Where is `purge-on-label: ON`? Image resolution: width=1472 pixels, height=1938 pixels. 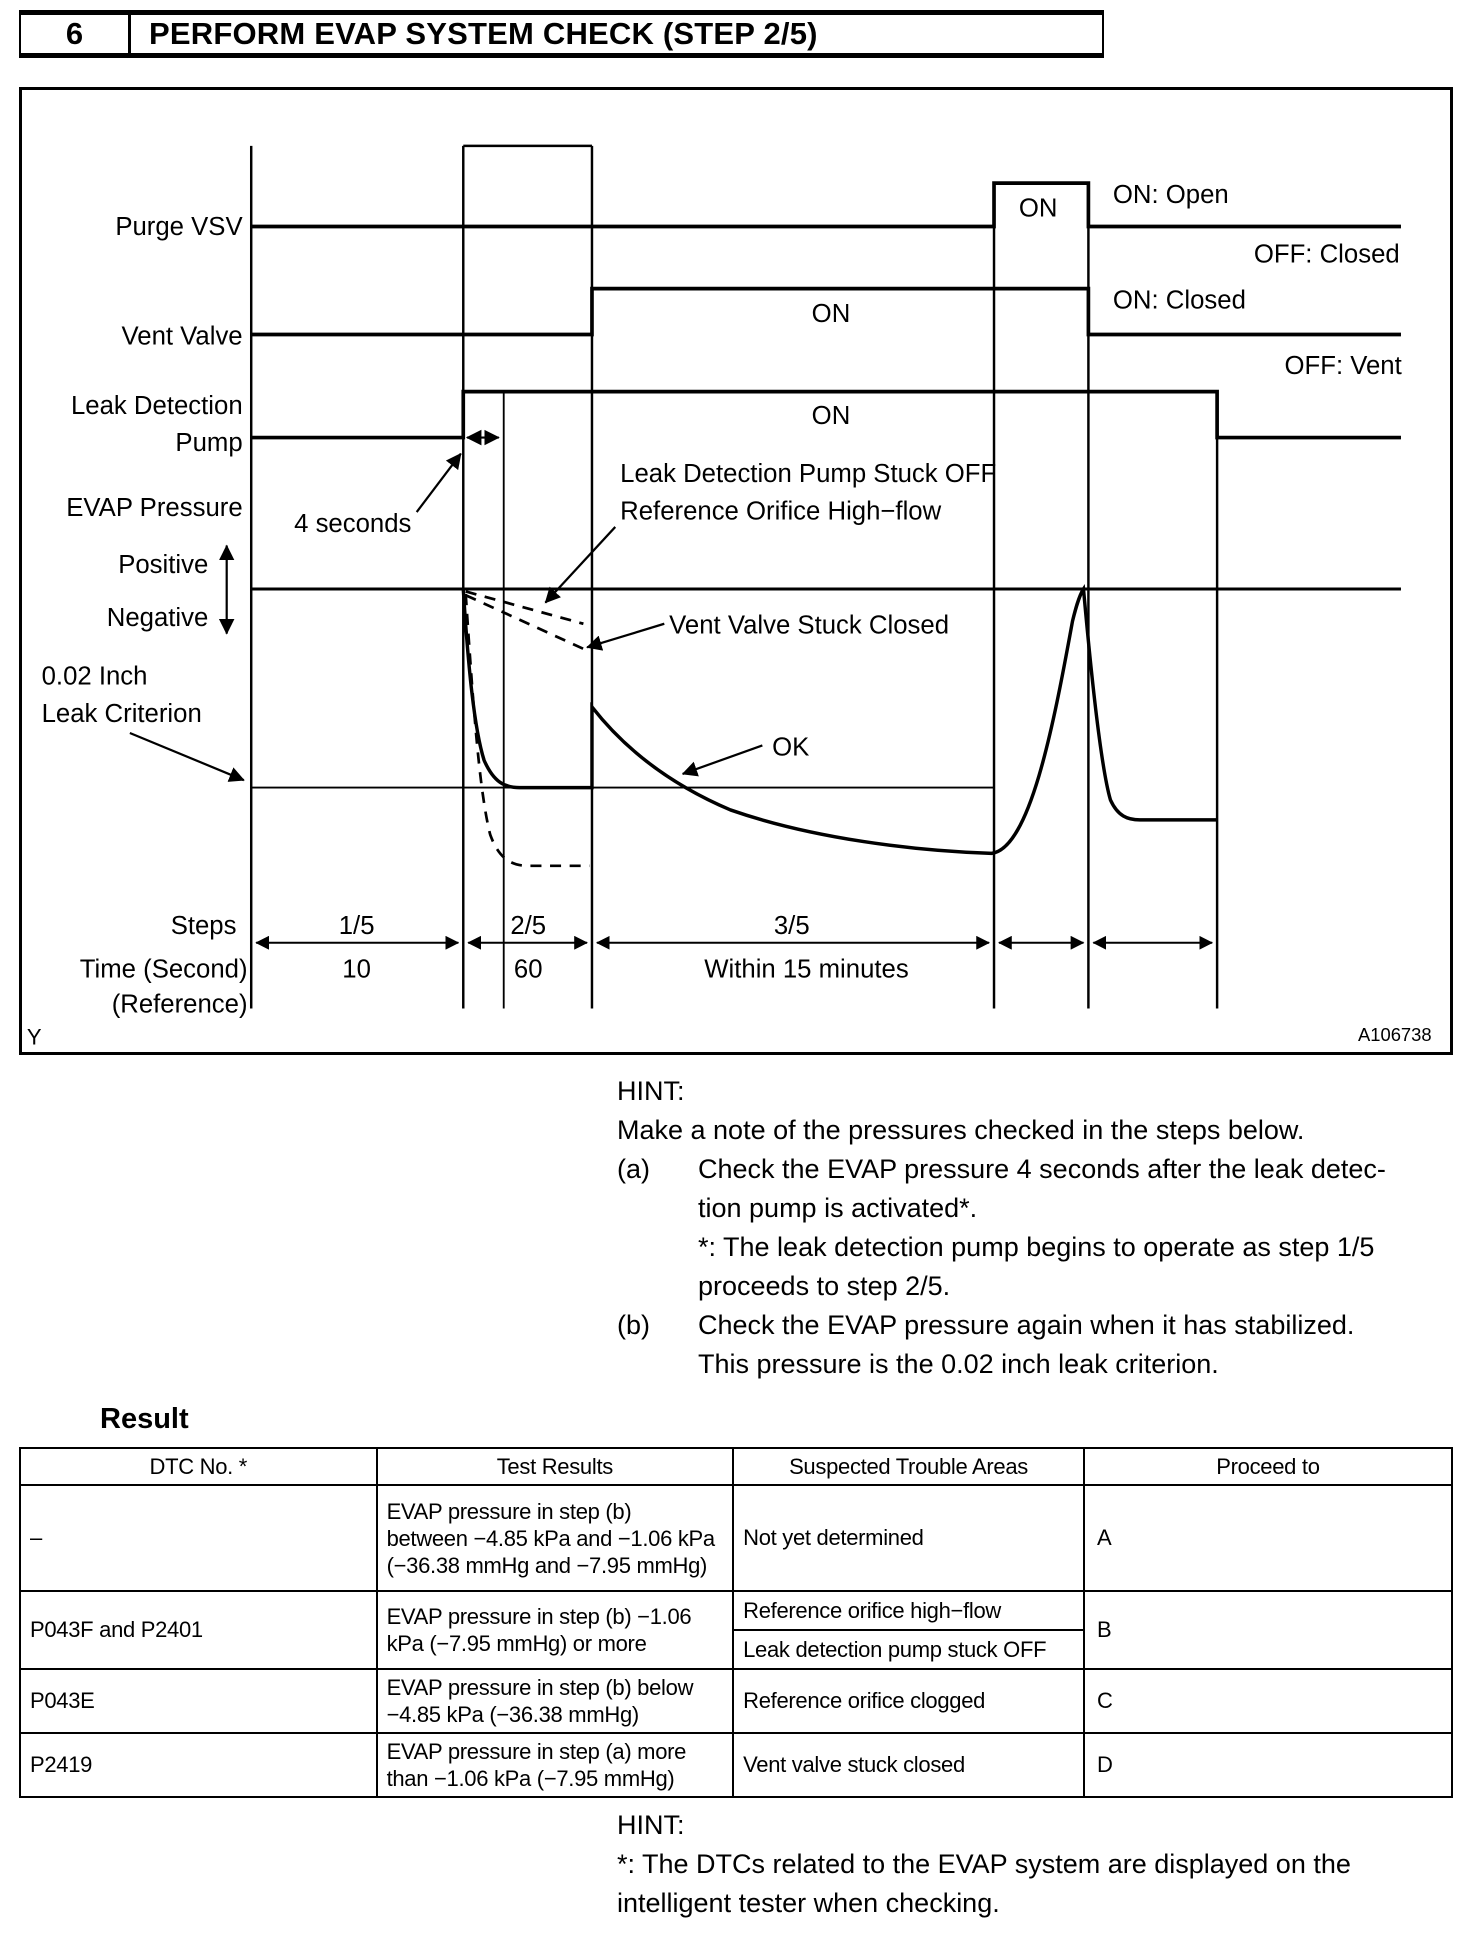
purge-on-label: ON is located at coordinates (1038, 208).